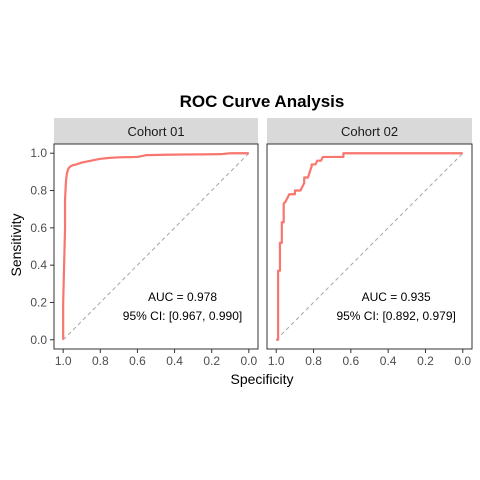 The image size is (480, 480). I want to click on ci-label: 95% CI: [0.967, 0.990], so click(182, 316).